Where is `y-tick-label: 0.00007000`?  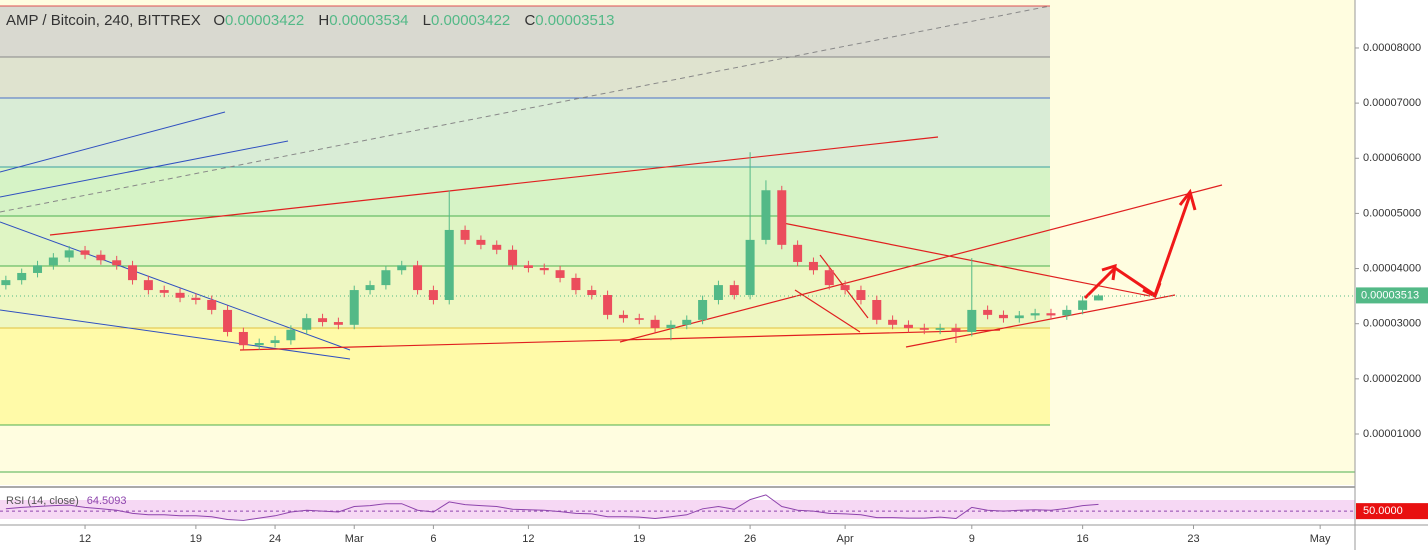 y-tick-label: 0.00007000 is located at coordinates (1392, 103).